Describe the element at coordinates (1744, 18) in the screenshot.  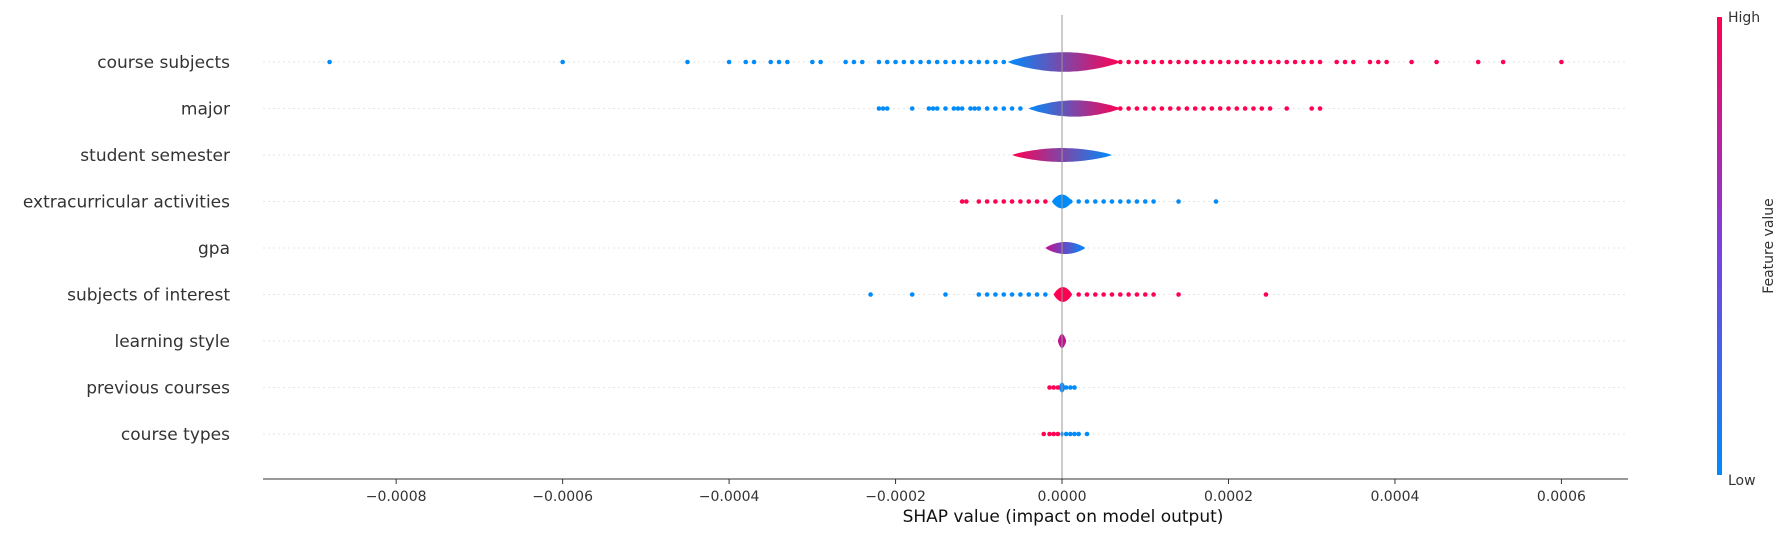
I see `colorbar-high-label: High` at that location.